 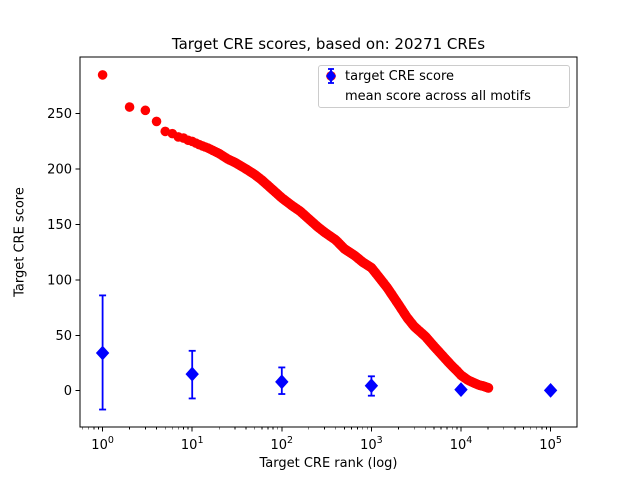 What do you see at coordinates (59, 225) in the screenshot?
I see `y-tick-label: 150` at bounding box center [59, 225].